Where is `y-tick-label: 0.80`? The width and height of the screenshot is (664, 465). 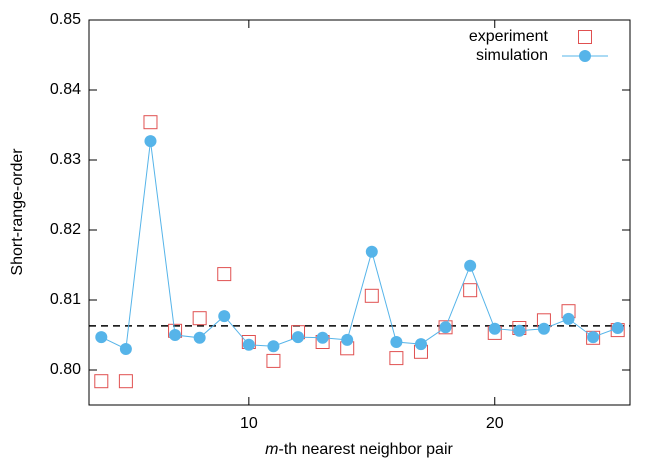
y-tick-label: 0.80 is located at coordinates (65, 369).